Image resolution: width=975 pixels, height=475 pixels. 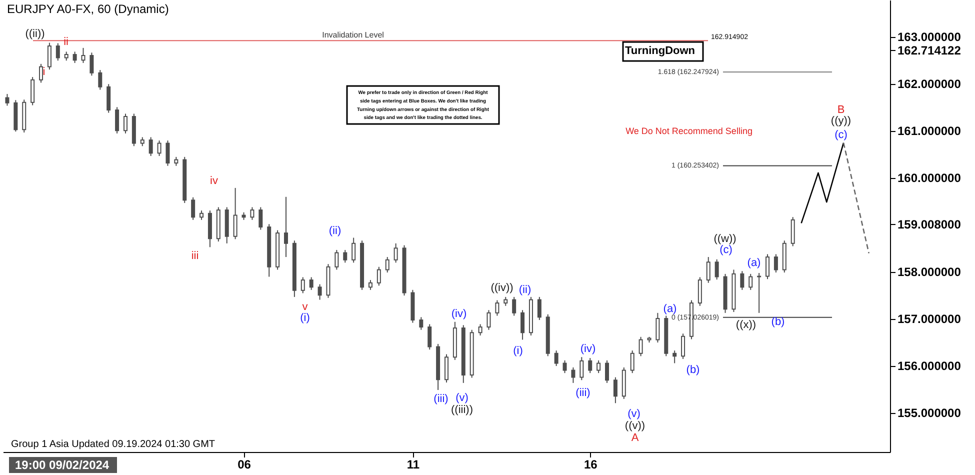 I want to click on annotation: i, so click(x=44, y=72).